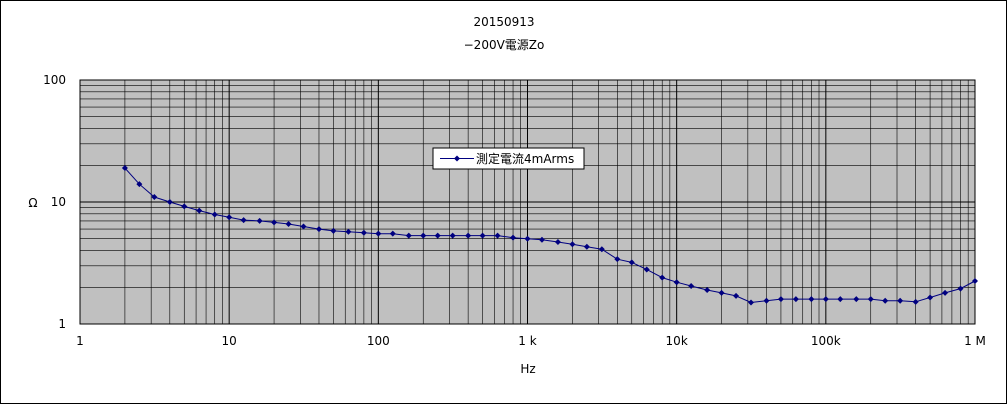 The image size is (1007, 404). I want to click on y-tick-label: 1, so click(62, 324).